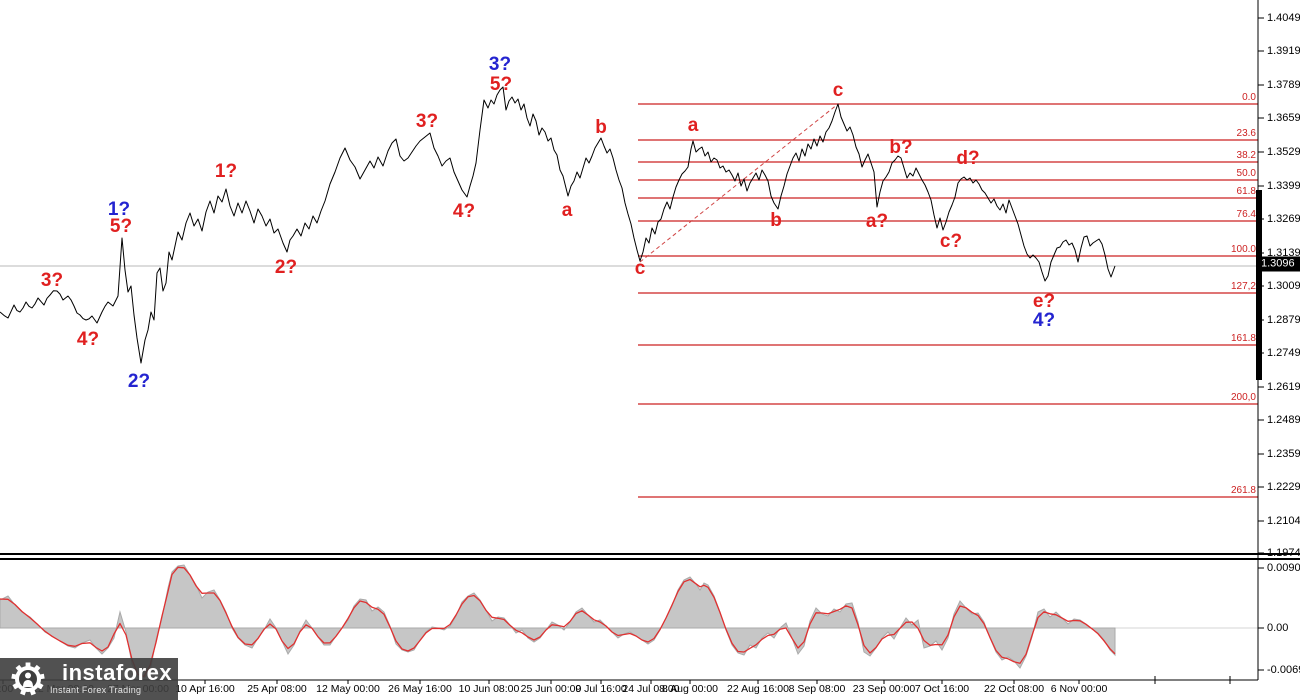 The height and width of the screenshot is (700, 1300). Describe the element at coordinates (277, 689) in the screenshot. I see `time-label: 25 Apr 08:00` at that location.